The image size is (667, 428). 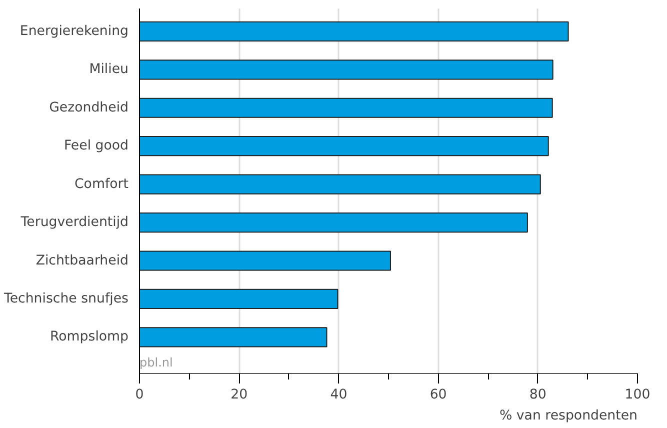 What do you see at coordinates (82, 260) in the screenshot?
I see `y-tick-label: Zichtbaarheid` at bounding box center [82, 260].